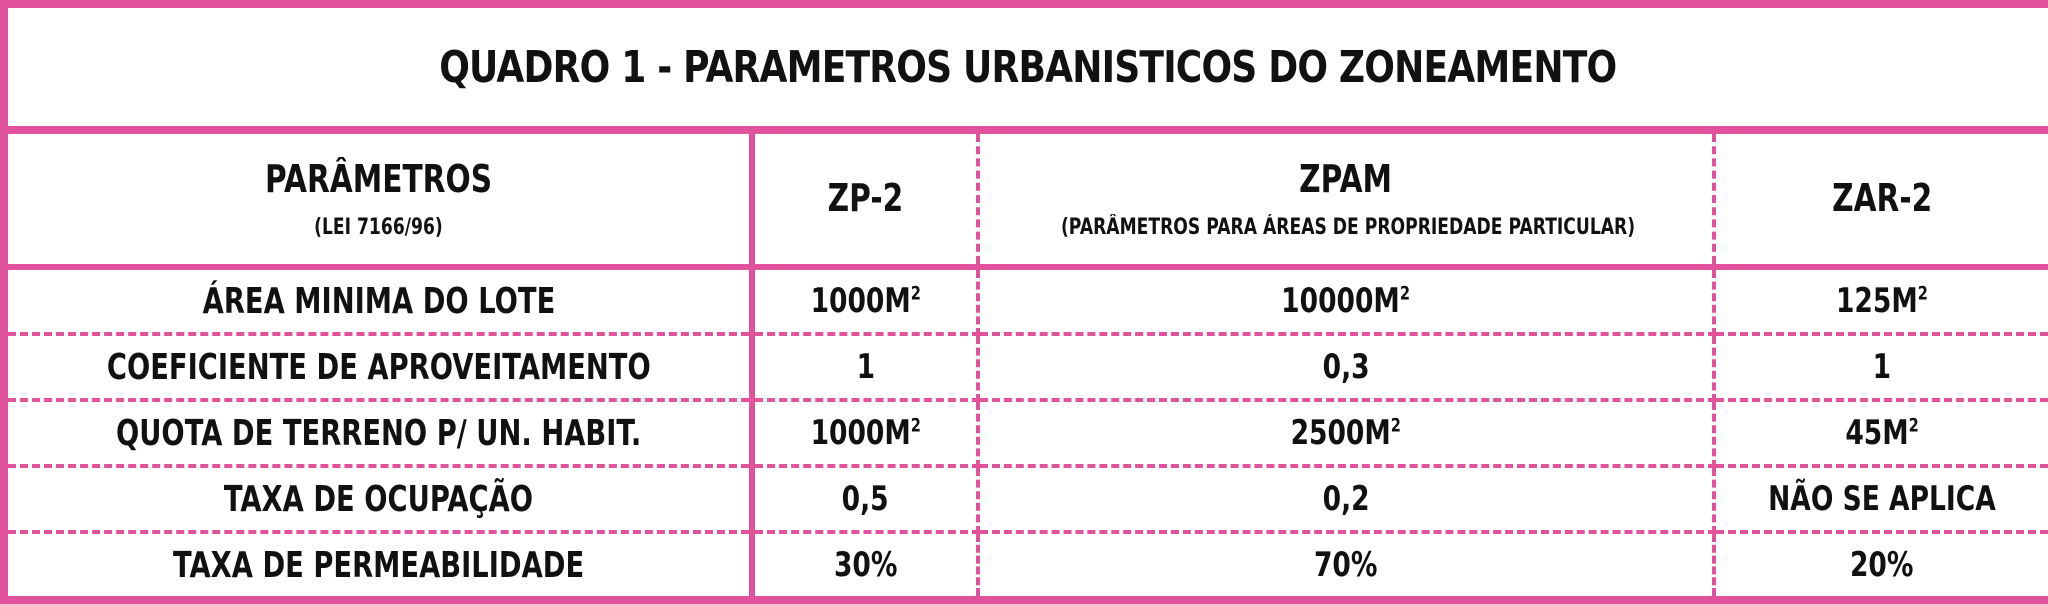 Image resolution: width=2048 pixels, height=604 pixels. I want to click on table-row: COEFICIENTE DE APROVEITAMENTO 1 0,3 1, so click(1024, 368).